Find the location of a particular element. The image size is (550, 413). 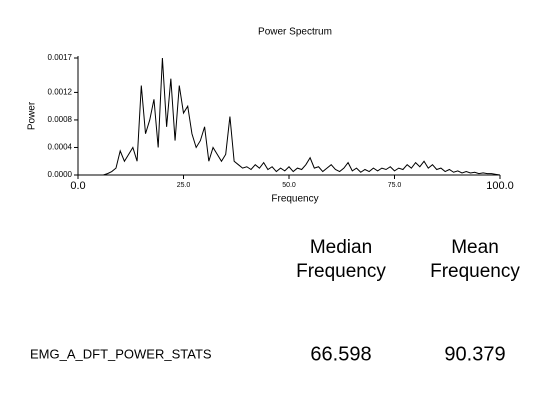

column-header: Median is located at coordinates (341, 247).